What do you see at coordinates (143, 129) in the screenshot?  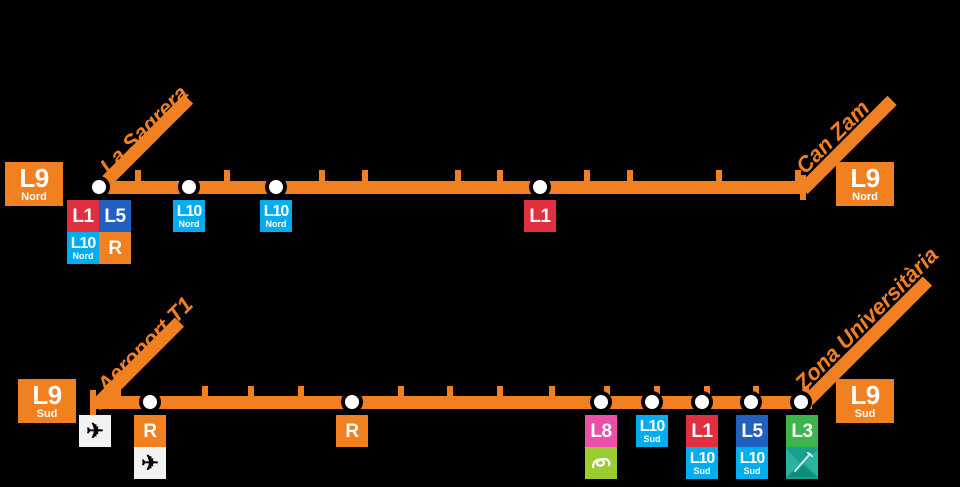 I see `station-name-la-sagrera: La Sagrera` at bounding box center [143, 129].